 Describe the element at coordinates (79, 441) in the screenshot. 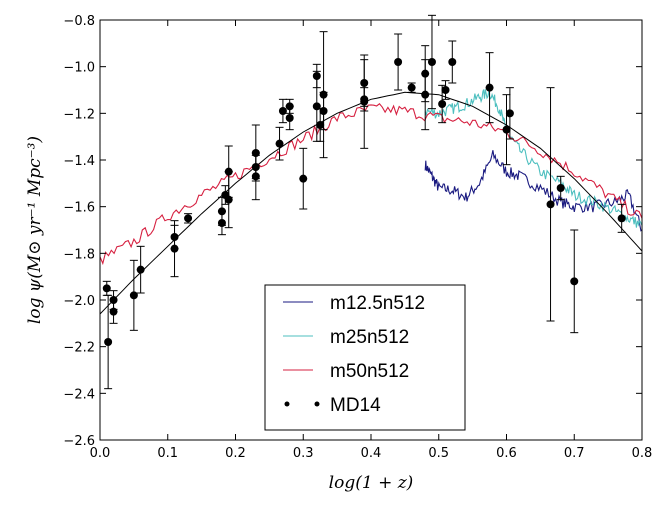

I see `y-tick-label: −2.6` at that location.